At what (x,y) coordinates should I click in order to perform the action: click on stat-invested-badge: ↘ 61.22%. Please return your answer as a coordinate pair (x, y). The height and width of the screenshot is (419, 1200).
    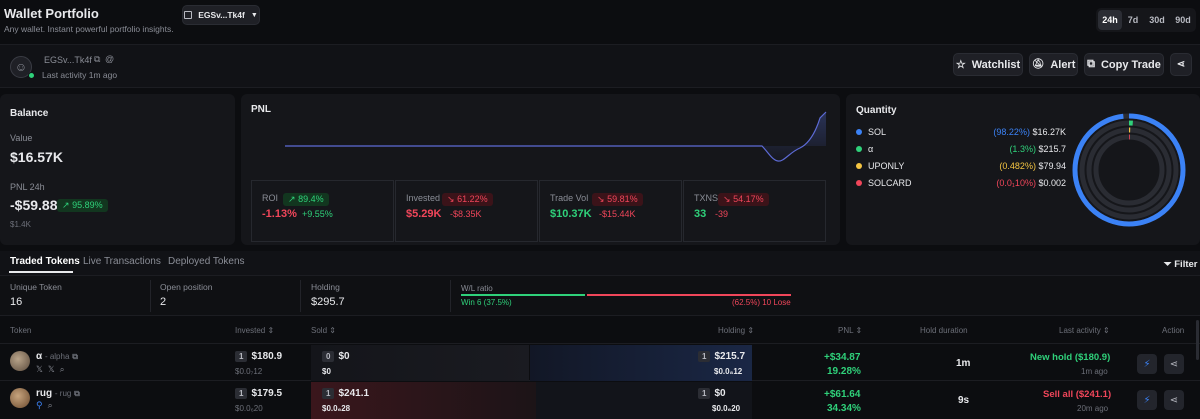
    Looking at the image, I should click on (467, 199).